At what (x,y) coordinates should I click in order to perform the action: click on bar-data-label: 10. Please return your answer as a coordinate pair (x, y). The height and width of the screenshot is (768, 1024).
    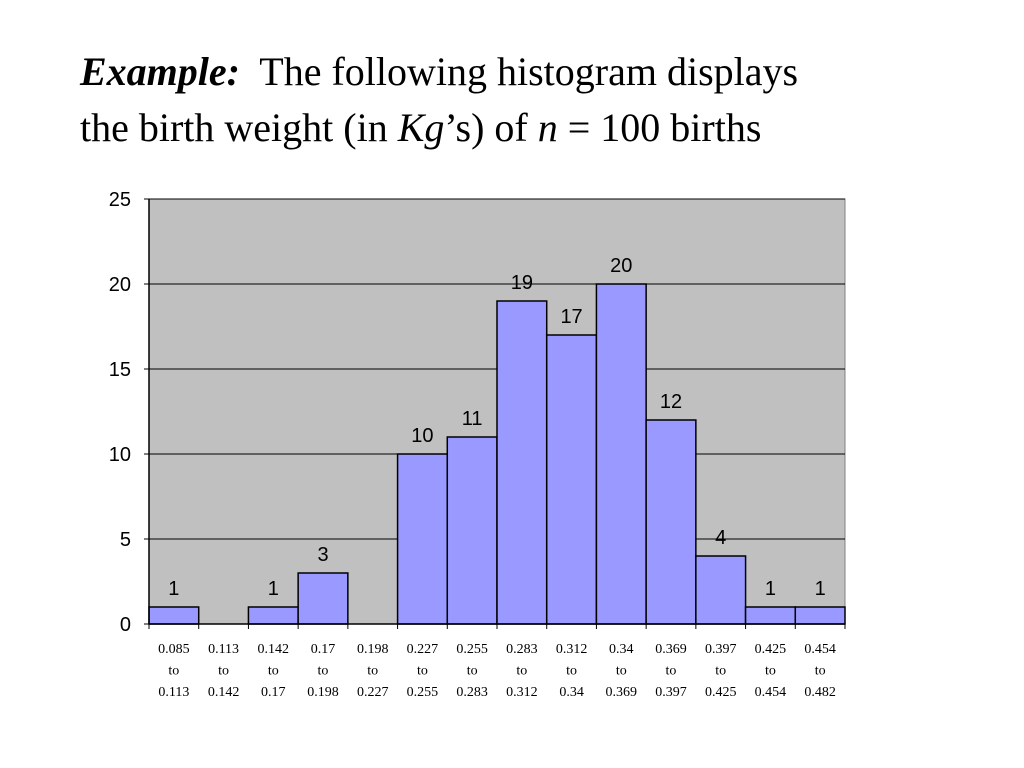
    Looking at the image, I should click on (422, 436).